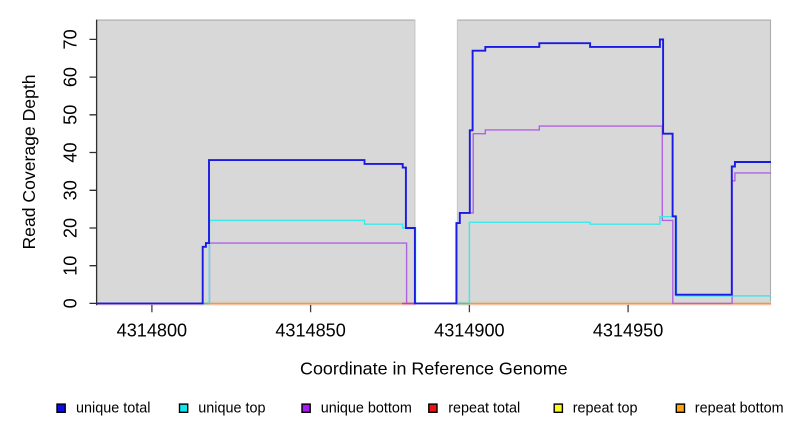 This screenshot has width=792, height=432. I want to click on svg-text: repeat top, so click(605, 408).